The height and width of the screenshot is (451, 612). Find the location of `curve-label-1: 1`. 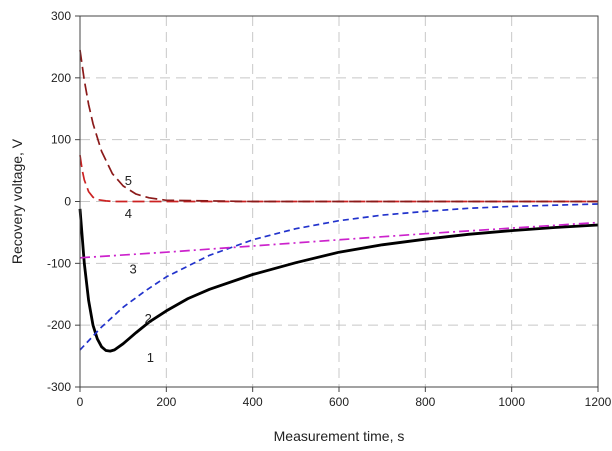

curve-label-1: 1 is located at coordinates (150, 357).